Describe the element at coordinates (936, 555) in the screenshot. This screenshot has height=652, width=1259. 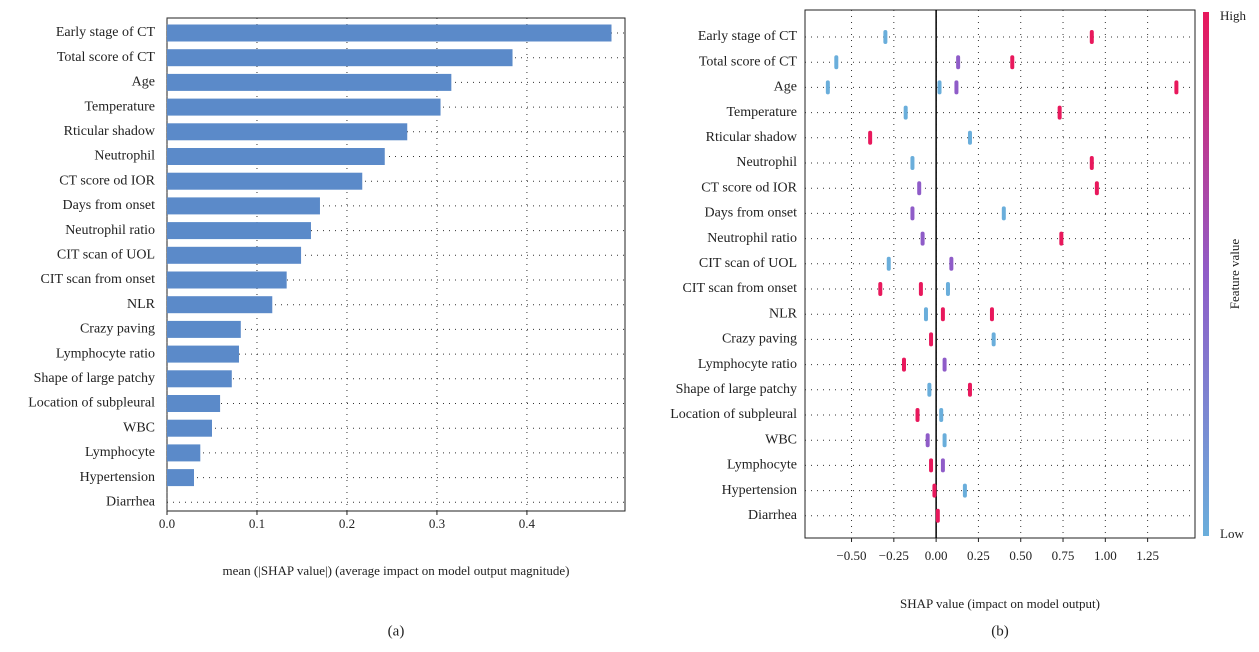
I see `x-tick-label: 0.00` at that location.